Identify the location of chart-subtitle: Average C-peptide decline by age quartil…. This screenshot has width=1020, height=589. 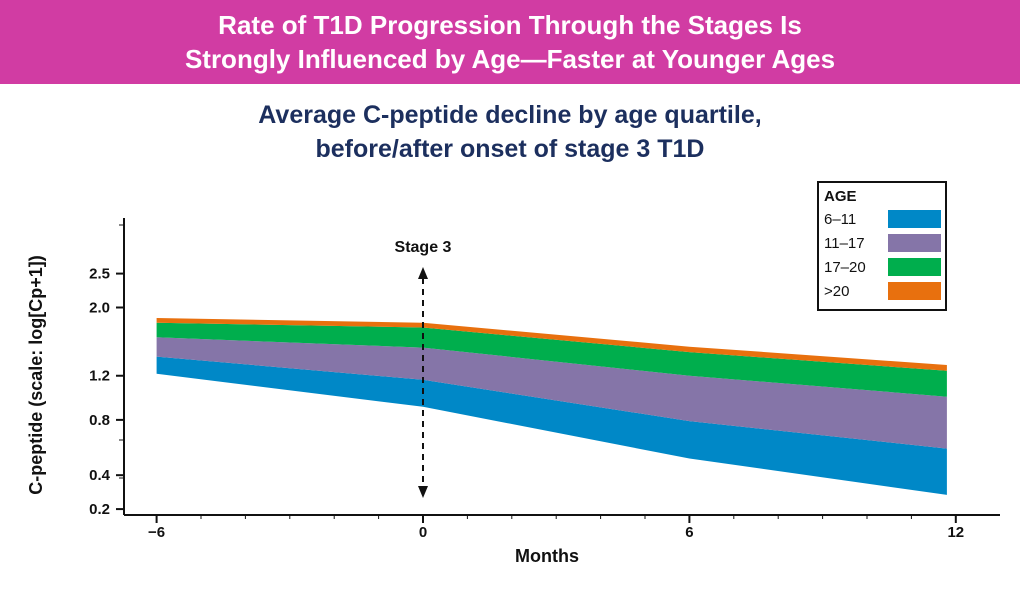
(510, 132).